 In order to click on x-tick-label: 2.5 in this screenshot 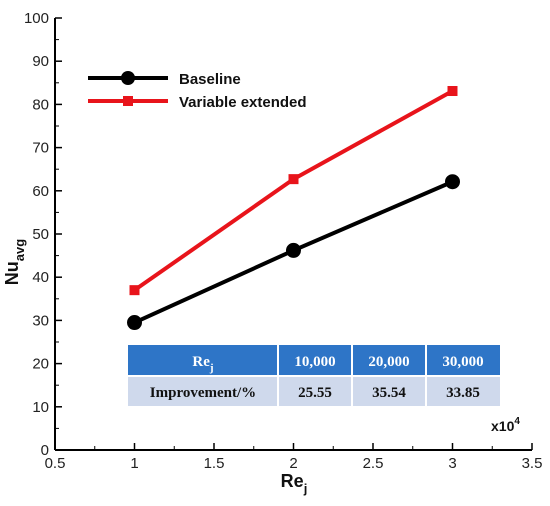, I will do `click(373, 463)`.